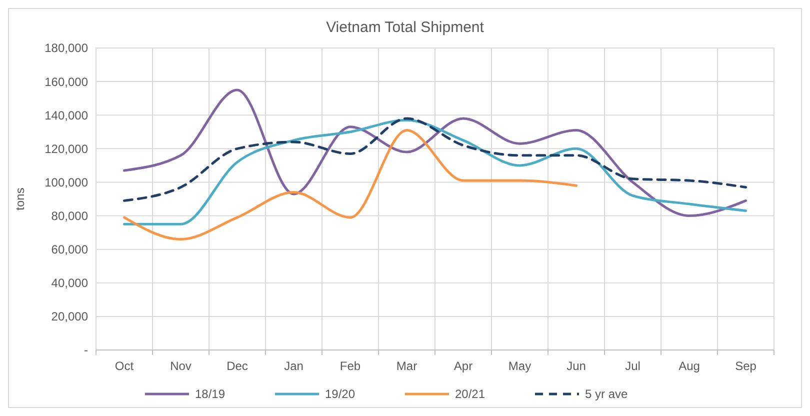  Describe the element at coordinates (407, 366) in the screenshot. I see `x-tick-label: Mar` at that location.